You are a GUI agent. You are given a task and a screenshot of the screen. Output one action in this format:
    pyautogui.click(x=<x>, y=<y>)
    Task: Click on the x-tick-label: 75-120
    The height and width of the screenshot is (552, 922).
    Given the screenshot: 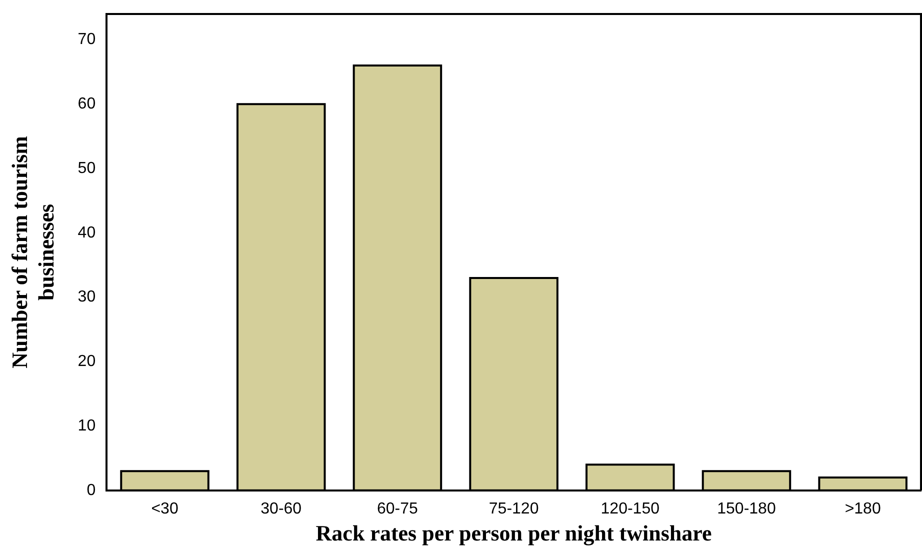 What is the action you would take?
    pyautogui.click(x=513, y=509)
    